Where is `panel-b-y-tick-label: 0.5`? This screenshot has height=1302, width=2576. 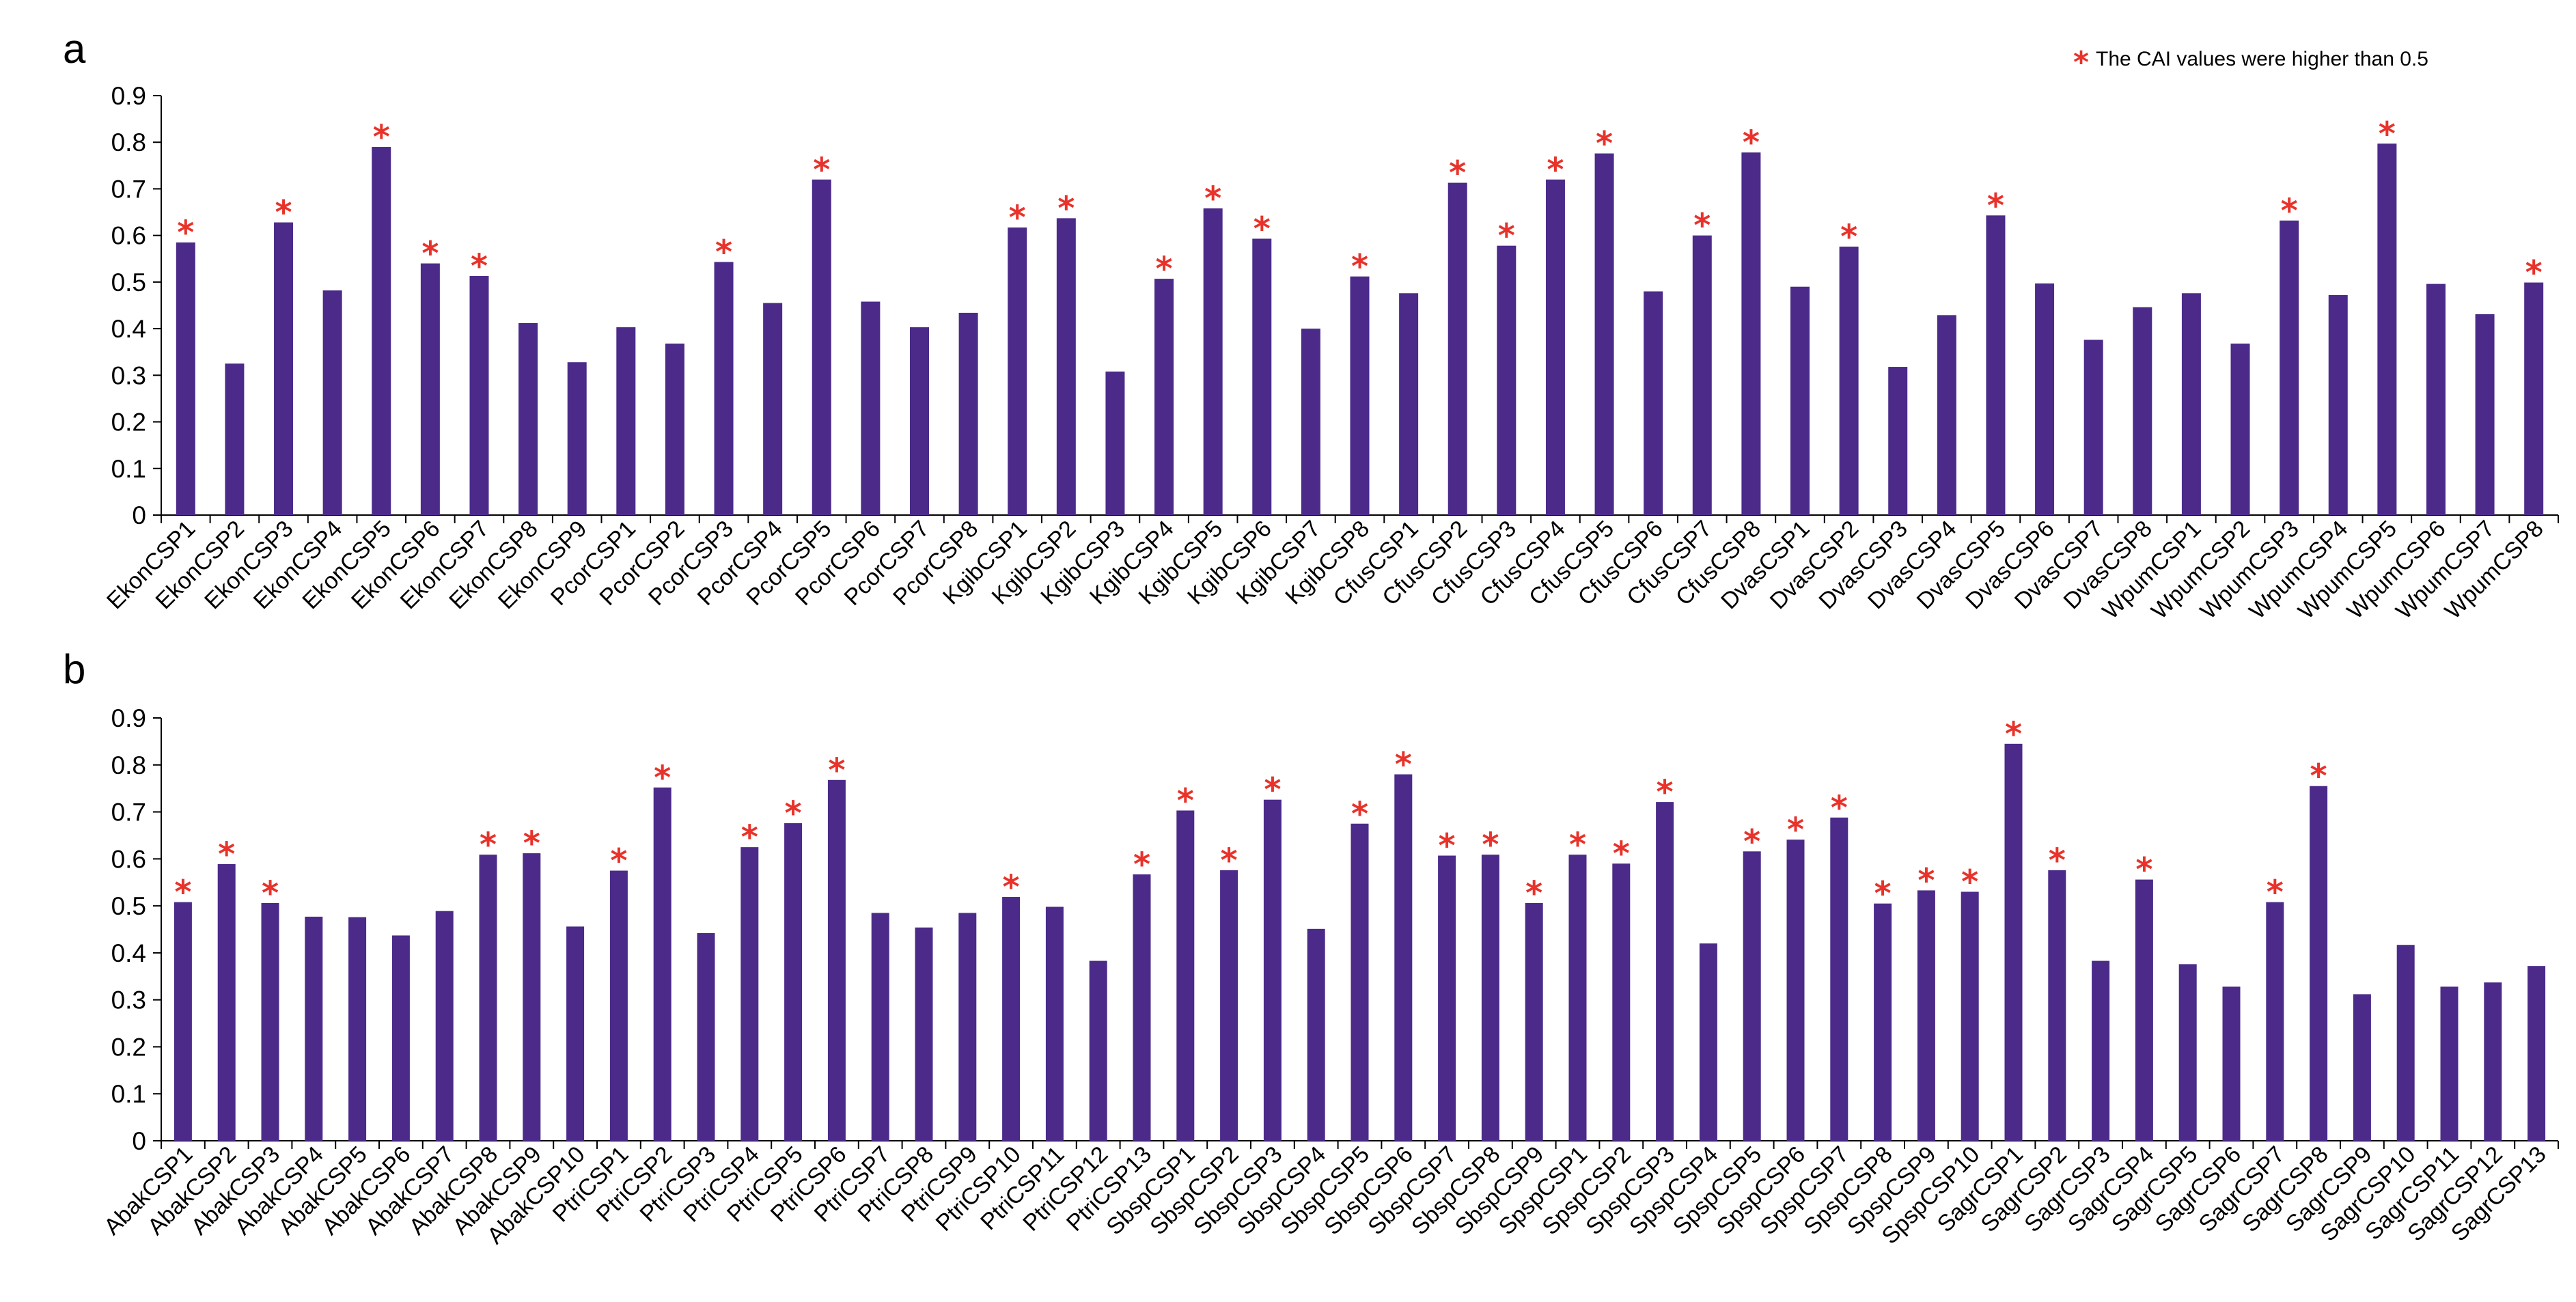 panel-b-y-tick-label: 0.5 is located at coordinates (128, 906).